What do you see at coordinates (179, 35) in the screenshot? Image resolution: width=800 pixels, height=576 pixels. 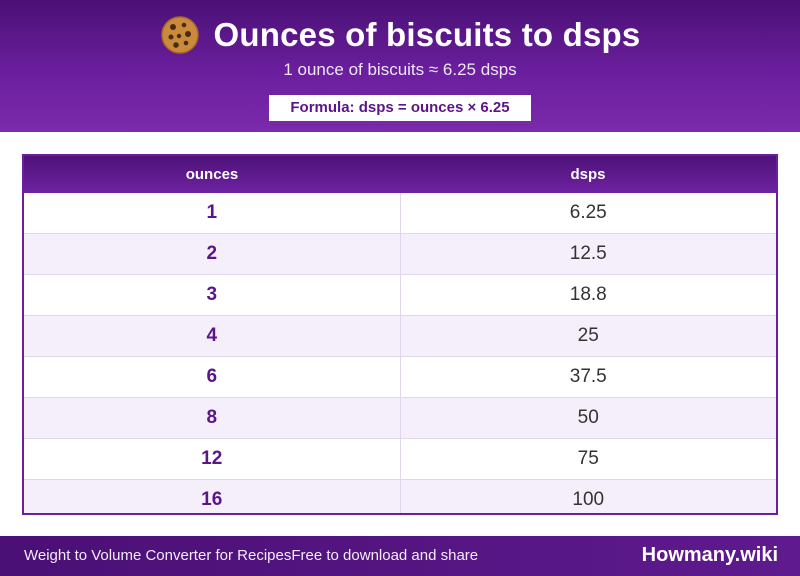 I see `cookie-icon` at bounding box center [179, 35].